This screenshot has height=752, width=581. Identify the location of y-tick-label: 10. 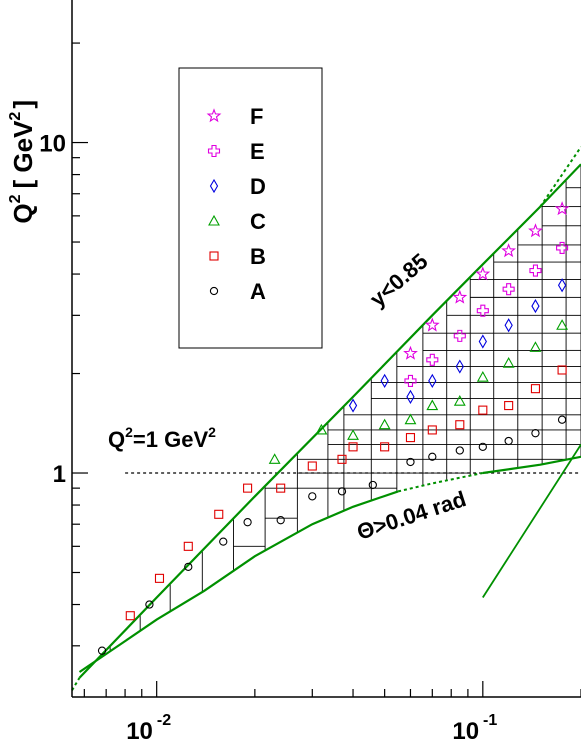
(52, 144).